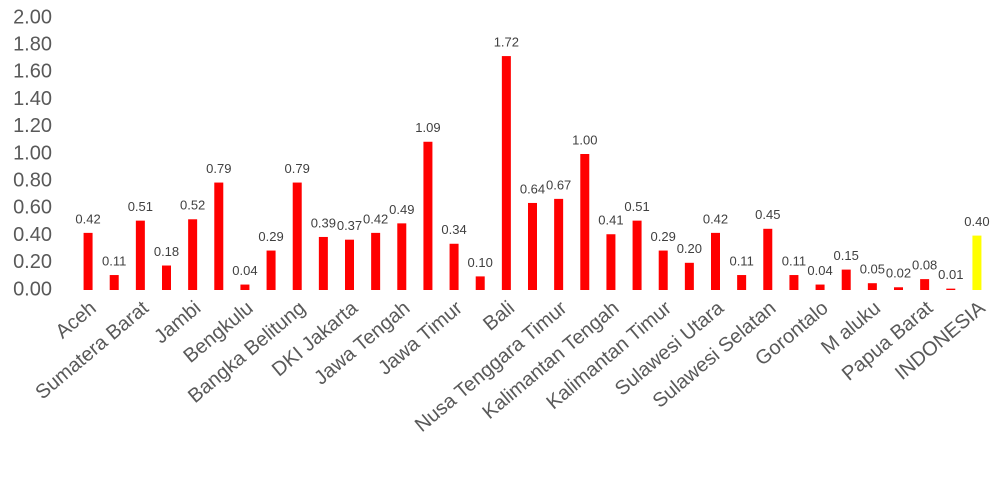  Describe the element at coordinates (610, 220) in the screenshot. I see `value-label: 0.41` at that location.